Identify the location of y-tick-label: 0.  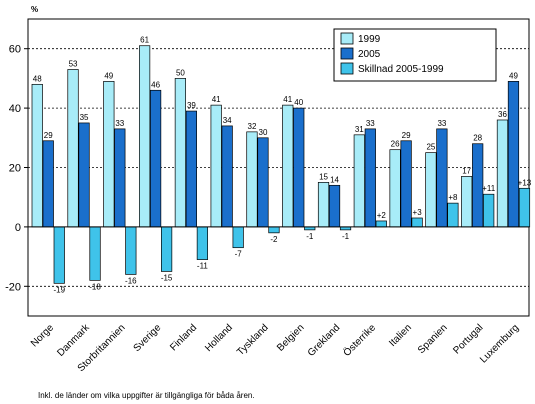
(18, 228).